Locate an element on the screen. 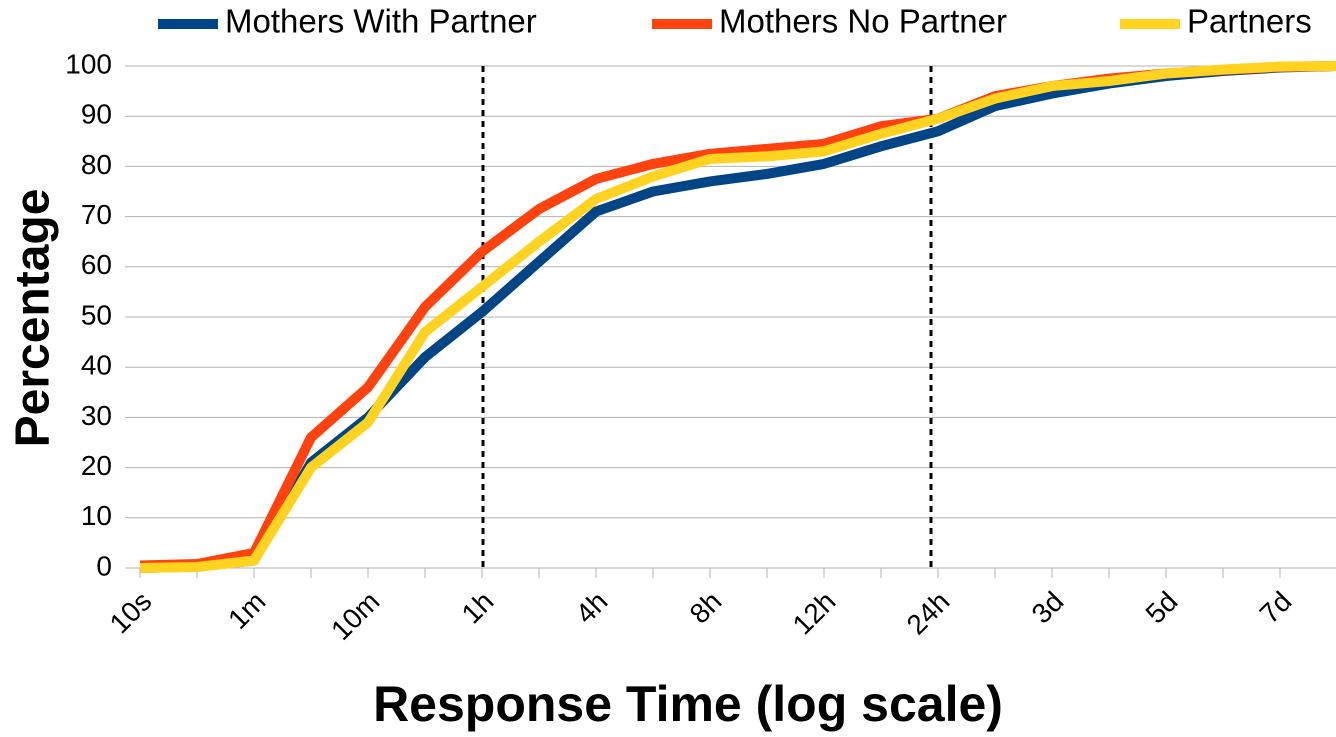  y-axis-title: Percentage is located at coordinates (33, 318).